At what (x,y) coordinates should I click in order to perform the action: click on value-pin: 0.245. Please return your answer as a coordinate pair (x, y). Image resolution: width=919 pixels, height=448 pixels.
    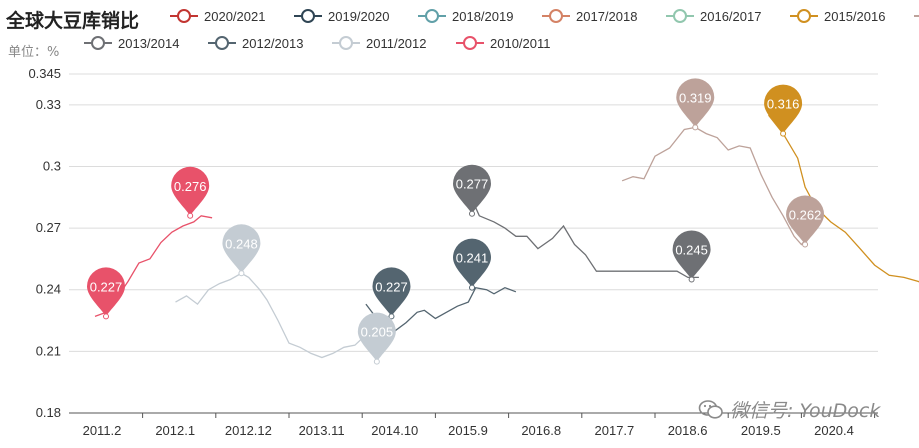
    Looking at the image, I should click on (691, 256).